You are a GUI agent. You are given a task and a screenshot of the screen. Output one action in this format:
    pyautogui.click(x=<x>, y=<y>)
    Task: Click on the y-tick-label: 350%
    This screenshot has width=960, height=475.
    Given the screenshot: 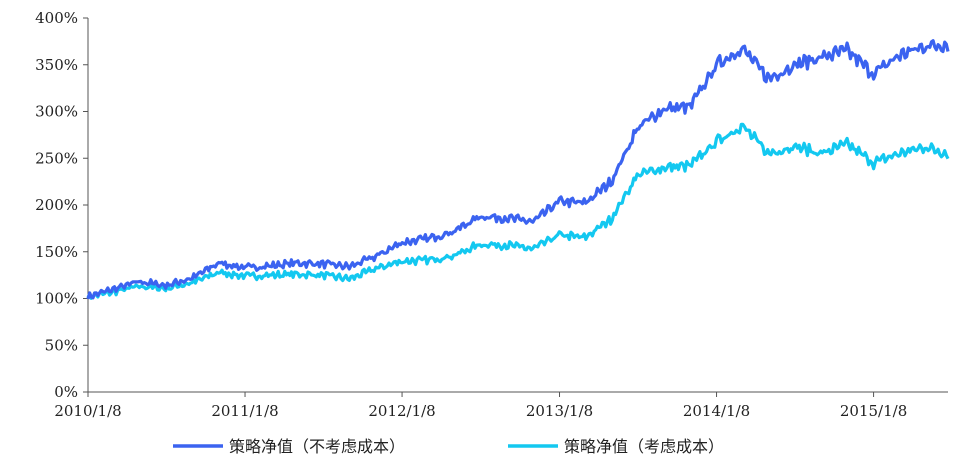 What is the action you would take?
    pyautogui.click(x=56, y=65)
    